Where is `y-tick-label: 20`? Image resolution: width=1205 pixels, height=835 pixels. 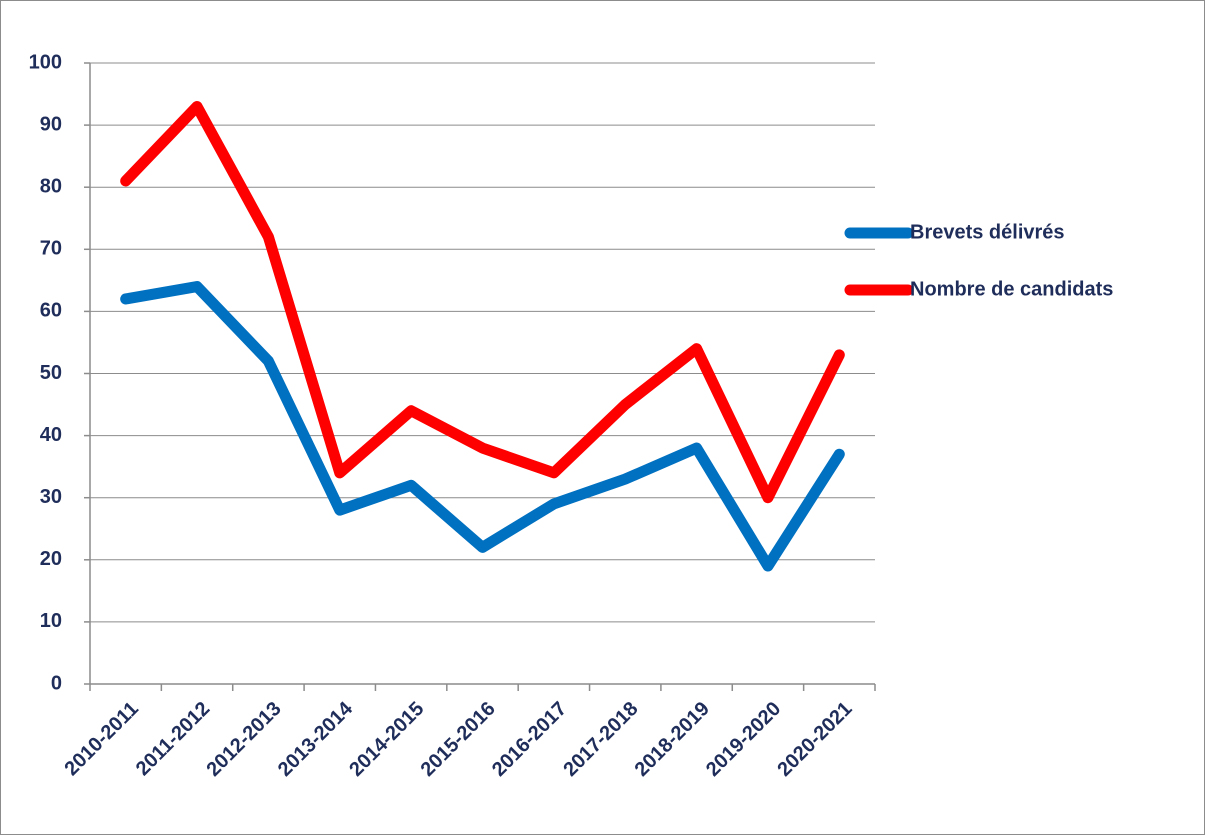 y-tick-label: 20 is located at coordinates (51, 559).